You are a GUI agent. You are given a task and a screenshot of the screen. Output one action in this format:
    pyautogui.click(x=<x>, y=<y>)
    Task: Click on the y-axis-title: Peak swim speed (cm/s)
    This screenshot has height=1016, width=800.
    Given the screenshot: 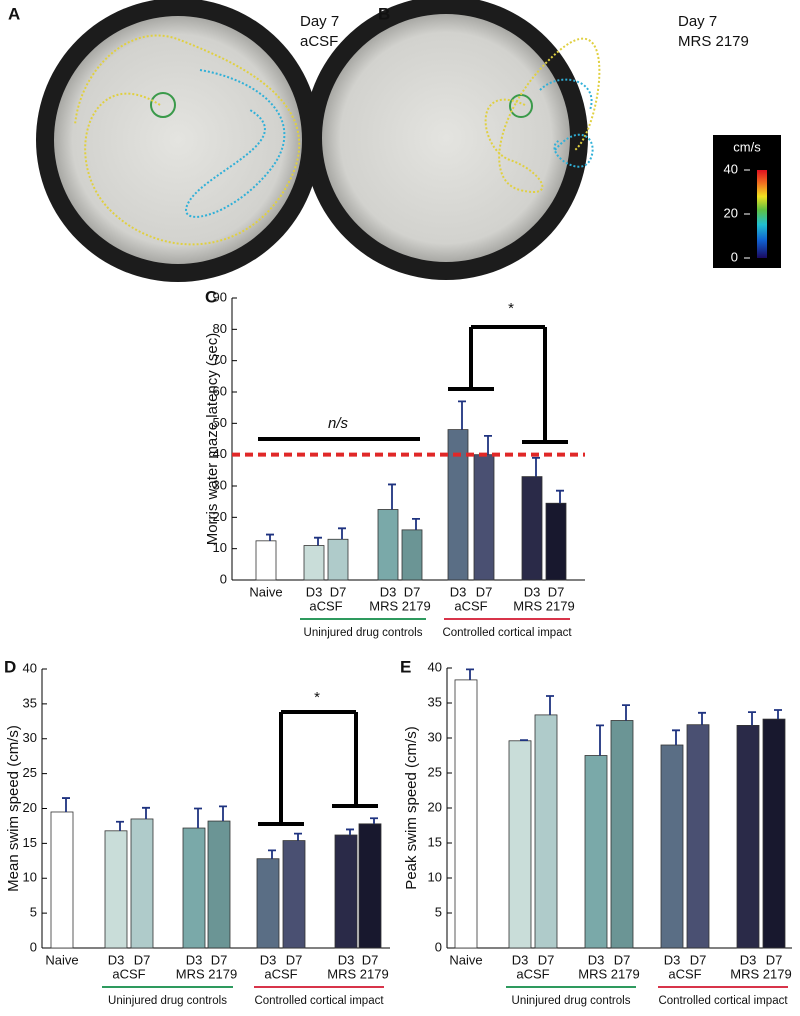 What is the action you would take?
    pyautogui.click(x=411, y=807)
    